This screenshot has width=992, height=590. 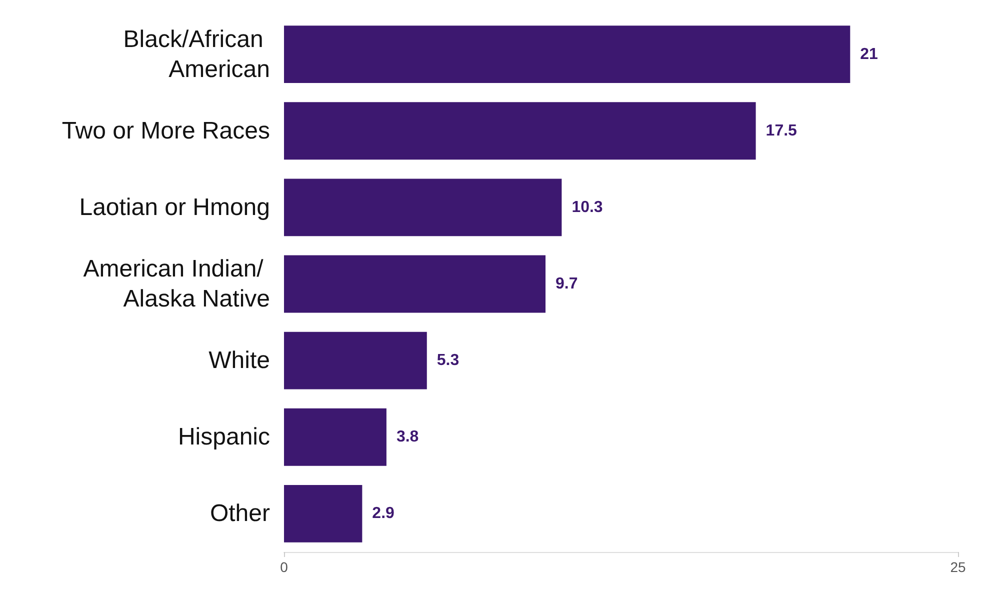 What do you see at coordinates (958, 567) in the screenshot?
I see `x-tick-label: 25` at bounding box center [958, 567].